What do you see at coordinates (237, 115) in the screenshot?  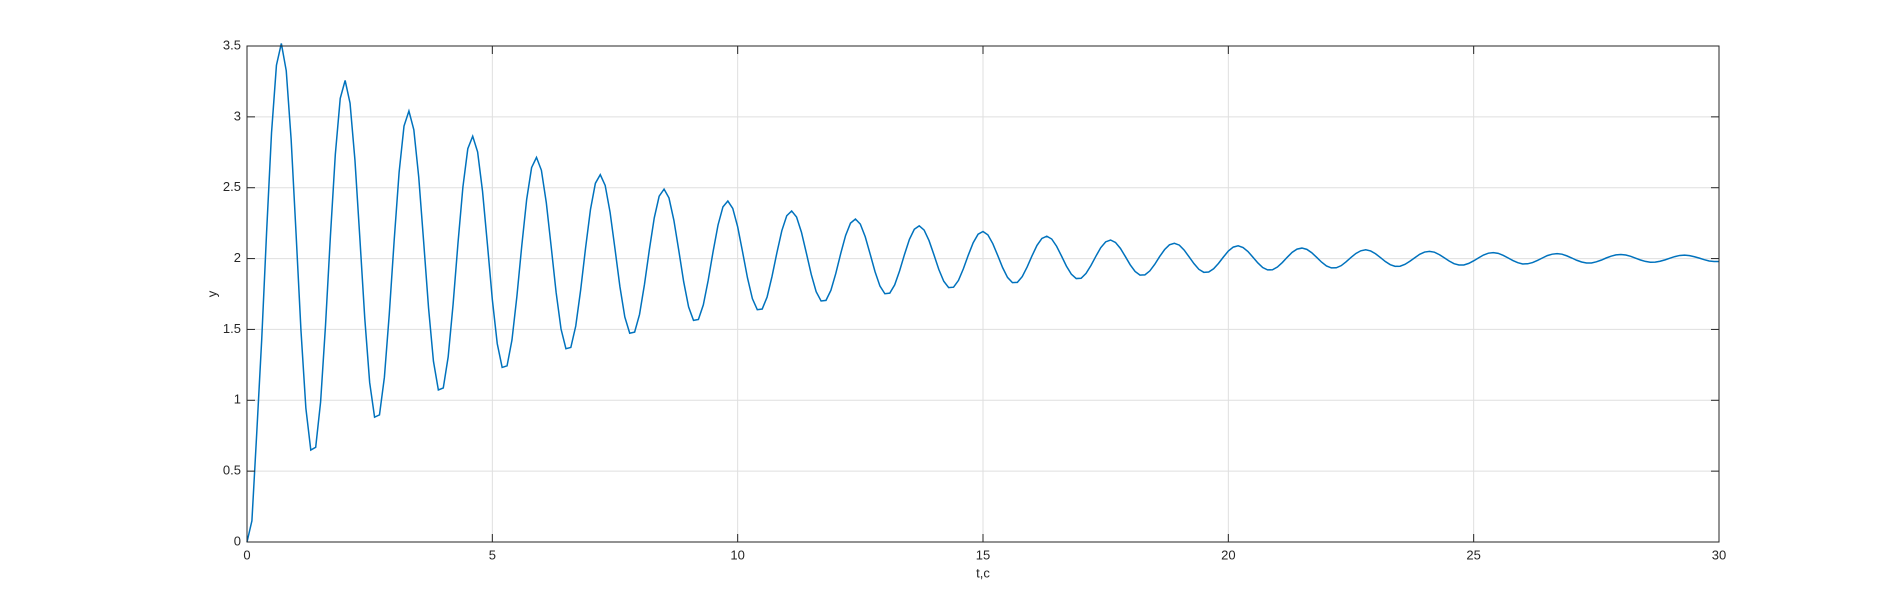 I see `y-tick-label: 3` at bounding box center [237, 115].